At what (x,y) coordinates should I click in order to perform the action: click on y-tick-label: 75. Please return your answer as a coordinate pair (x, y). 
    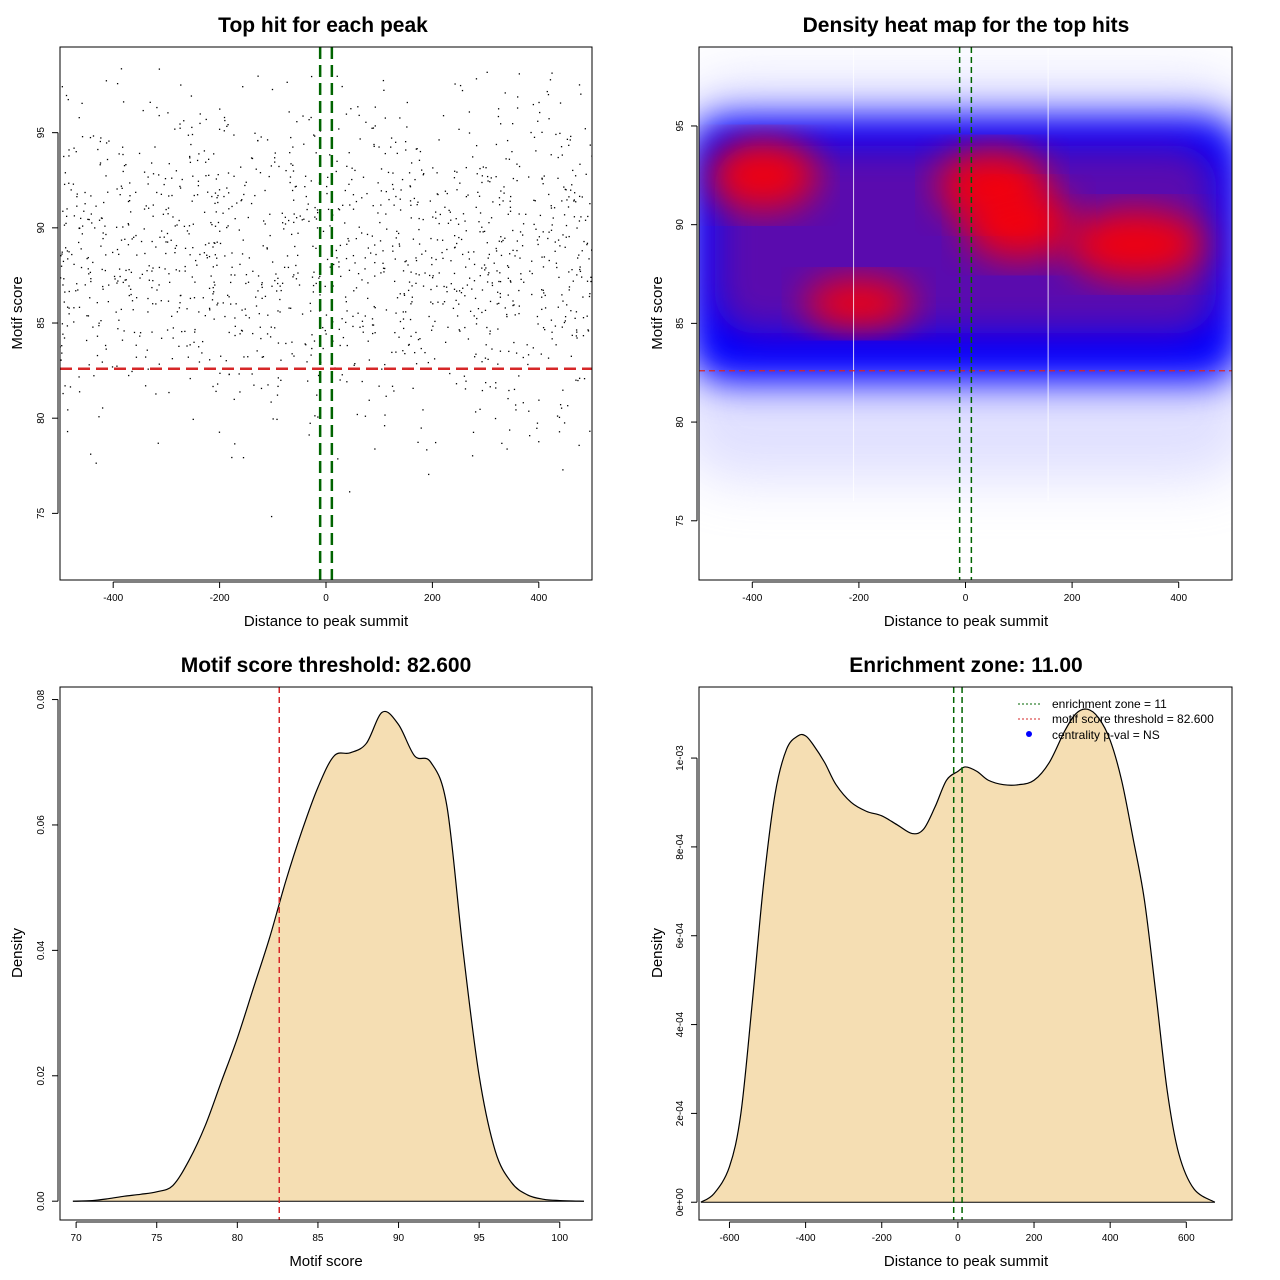
    Looking at the image, I should click on (680, 521).